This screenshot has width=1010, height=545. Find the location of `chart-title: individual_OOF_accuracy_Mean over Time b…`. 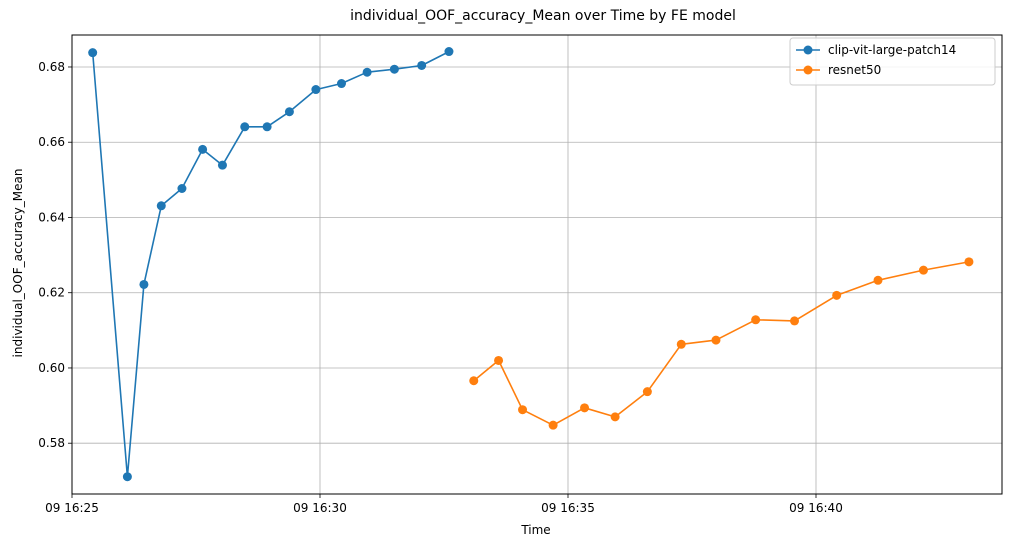

chart-title: individual_OOF_accuracy_Mean over Time b… is located at coordinates (543, 16).